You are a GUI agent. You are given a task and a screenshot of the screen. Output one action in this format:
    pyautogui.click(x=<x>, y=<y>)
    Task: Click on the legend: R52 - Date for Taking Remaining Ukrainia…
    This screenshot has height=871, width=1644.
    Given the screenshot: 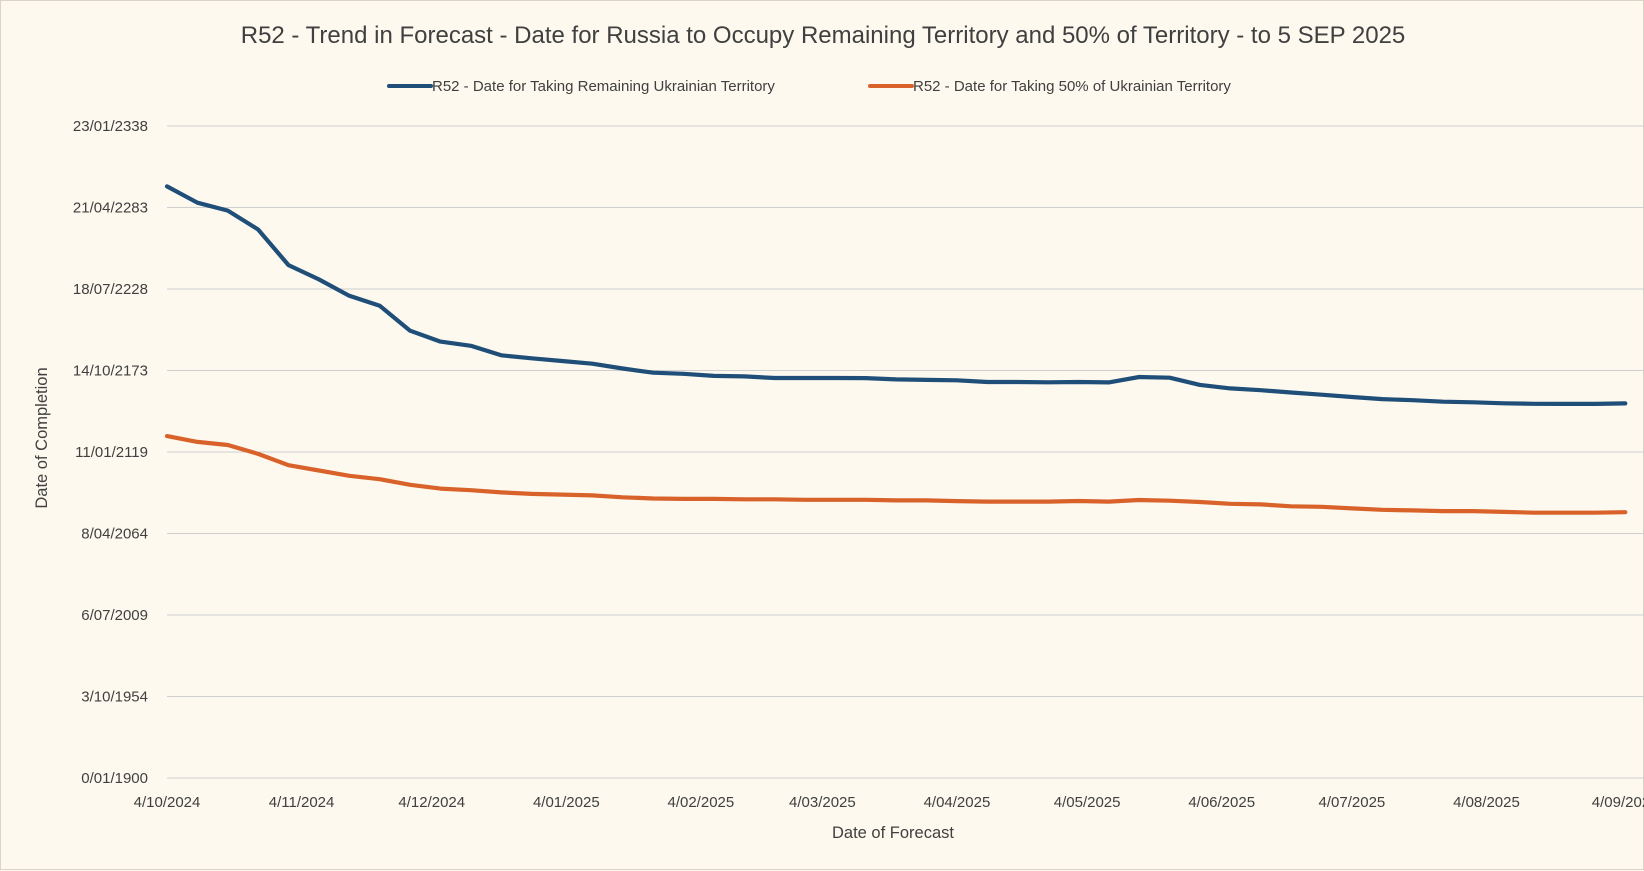 What is the action you would take?
    pyautogui.click(x=809, y=86)
    